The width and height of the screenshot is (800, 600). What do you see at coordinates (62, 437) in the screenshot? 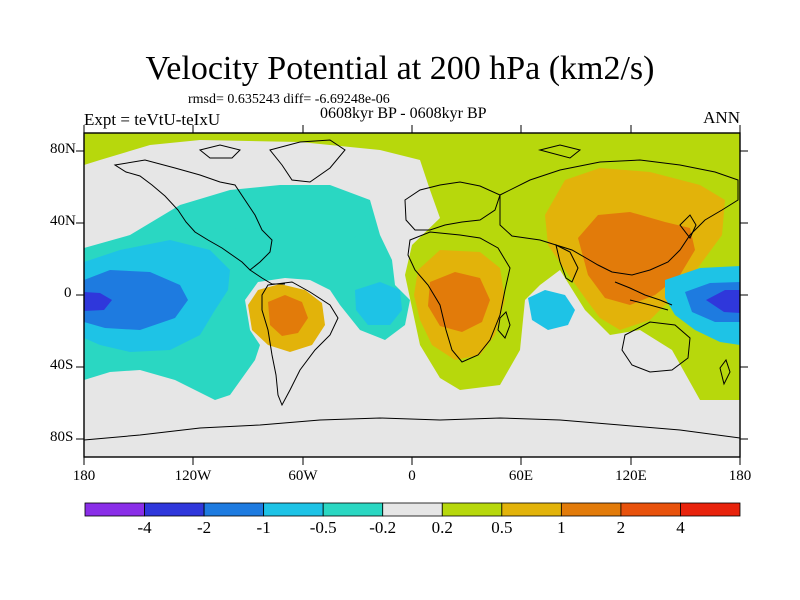
I see `y-tick-label: 80S` at bounding box center [62, 437].